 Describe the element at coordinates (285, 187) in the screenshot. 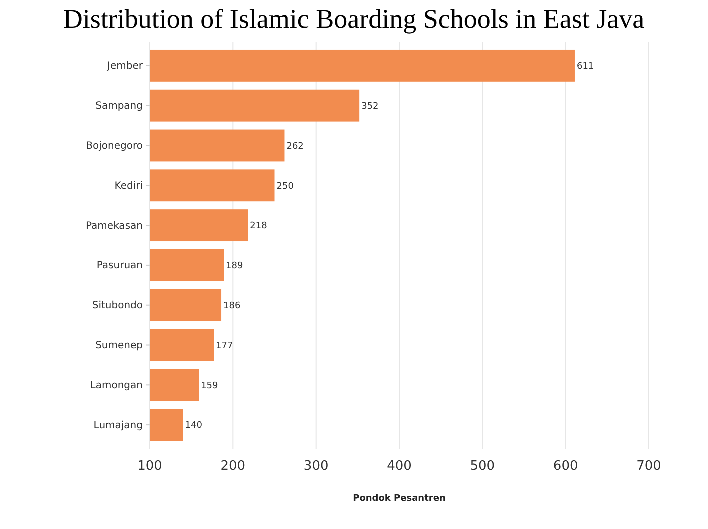

I see `data-label: 250` at that location.